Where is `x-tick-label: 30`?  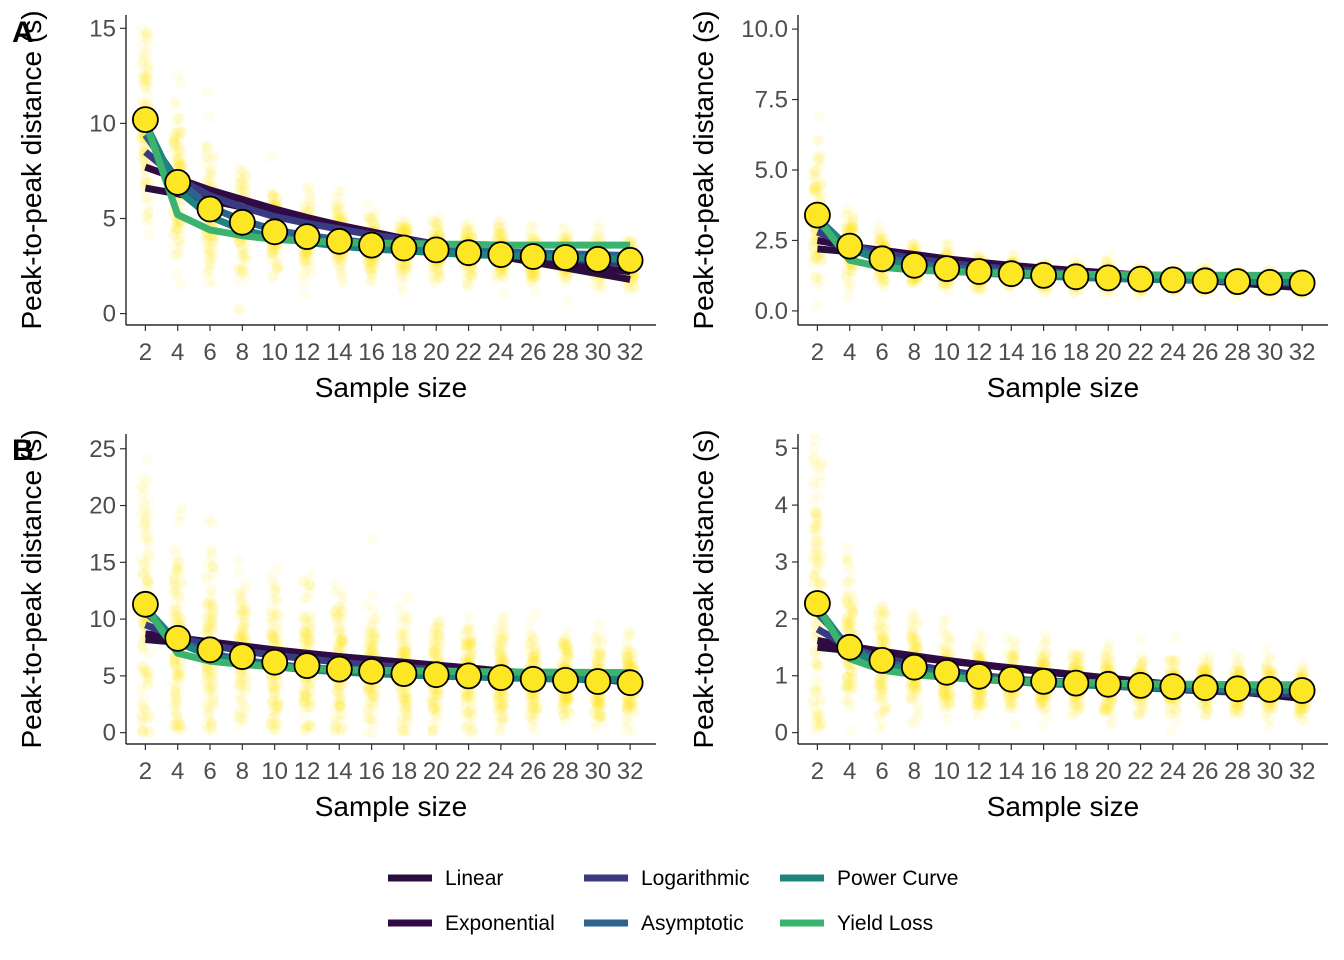
x-tick-label: 30 is located at coordinates (597, 352).